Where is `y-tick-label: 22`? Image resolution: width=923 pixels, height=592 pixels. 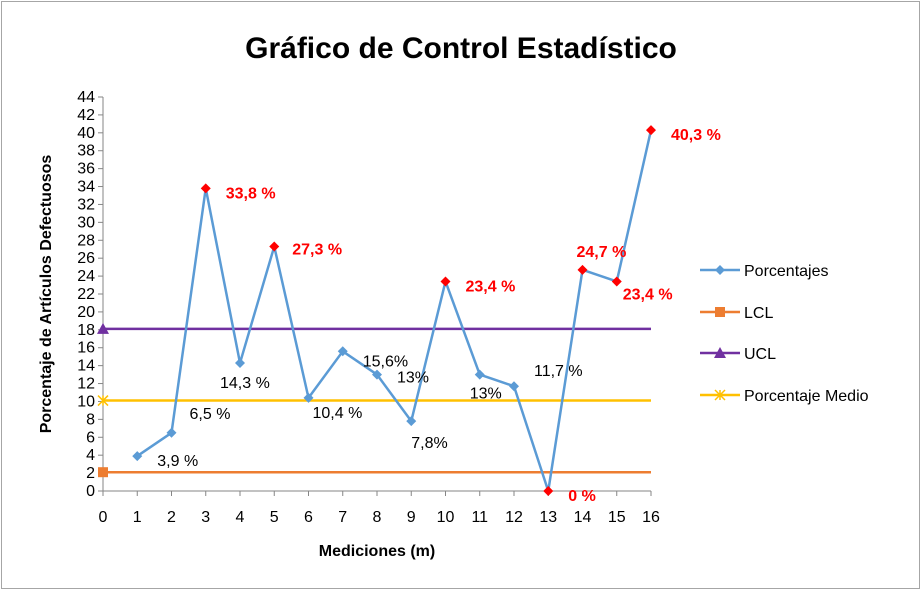
y-tick-label: 22 is located at coordinates (86, 294).